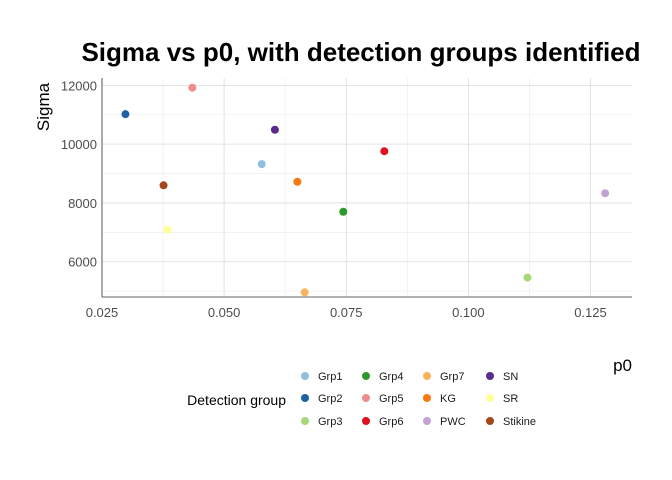 The width and height of the screenshot is (672, 480). Describe the element at coordinates (366, 421) in the screenshot. I see `legend-key-grp6` at that location.